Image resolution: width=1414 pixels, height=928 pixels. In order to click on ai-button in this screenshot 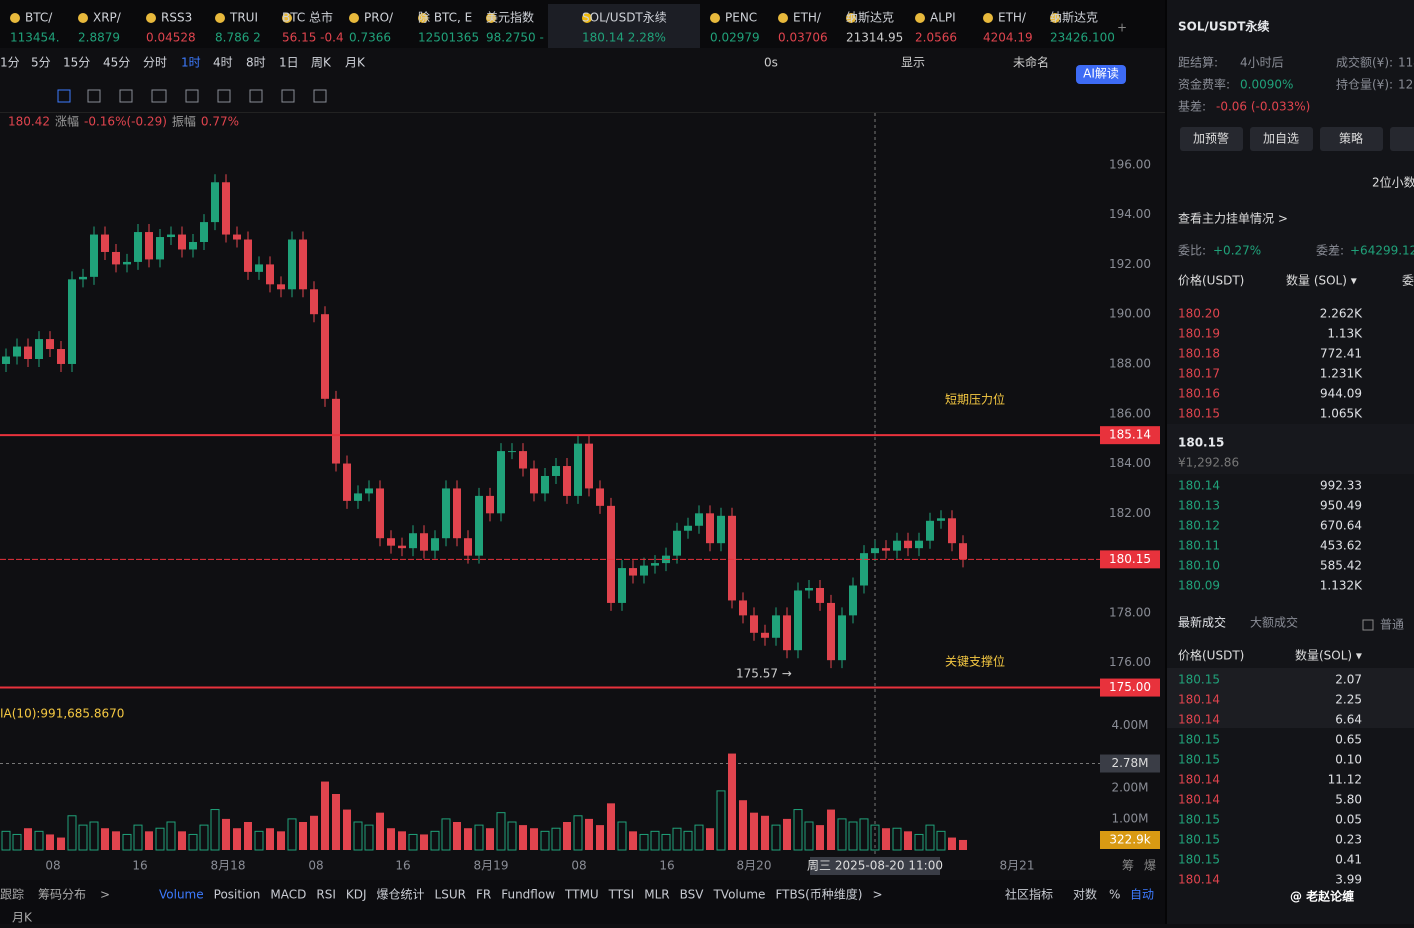, I will do `click(1101, 74)`.